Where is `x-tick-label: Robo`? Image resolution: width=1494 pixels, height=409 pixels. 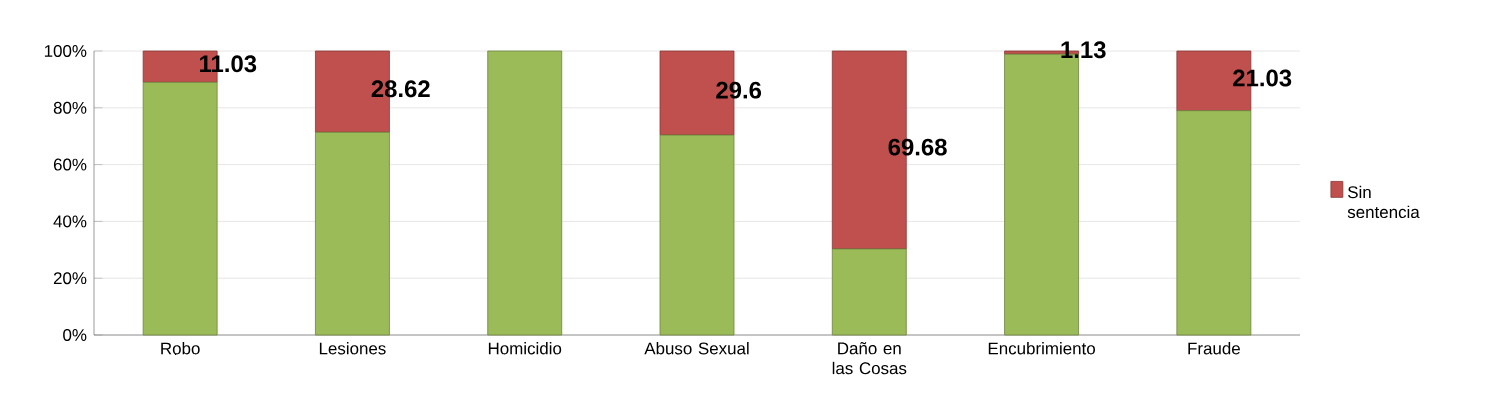 x-tick-label: Robo is located at coordinates (180, 348).